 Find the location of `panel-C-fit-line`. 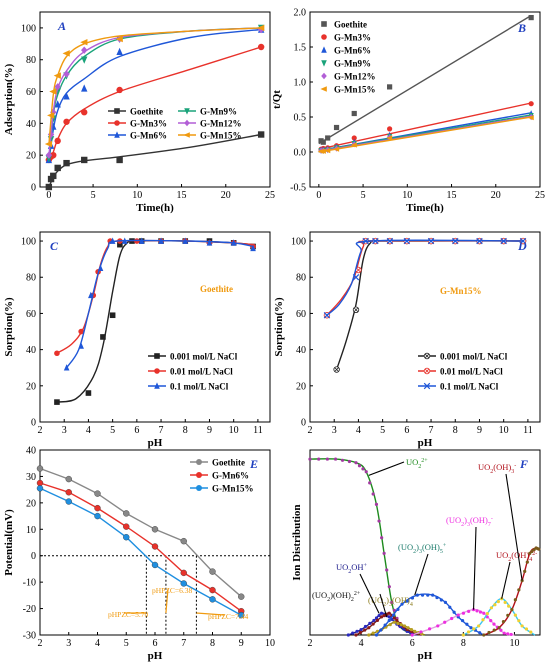

panel-C-fit-line is located at coordinates (155, 296).